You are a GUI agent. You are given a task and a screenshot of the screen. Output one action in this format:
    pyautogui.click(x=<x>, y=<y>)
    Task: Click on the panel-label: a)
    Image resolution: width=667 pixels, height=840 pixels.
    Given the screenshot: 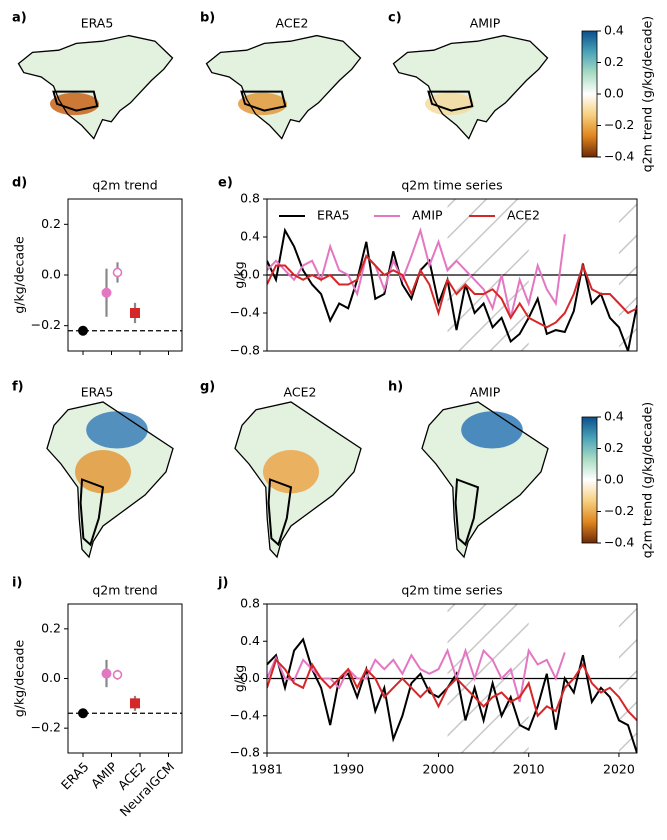 What is the action you would take?
    pyautogui.click(x=19, y=18)
    